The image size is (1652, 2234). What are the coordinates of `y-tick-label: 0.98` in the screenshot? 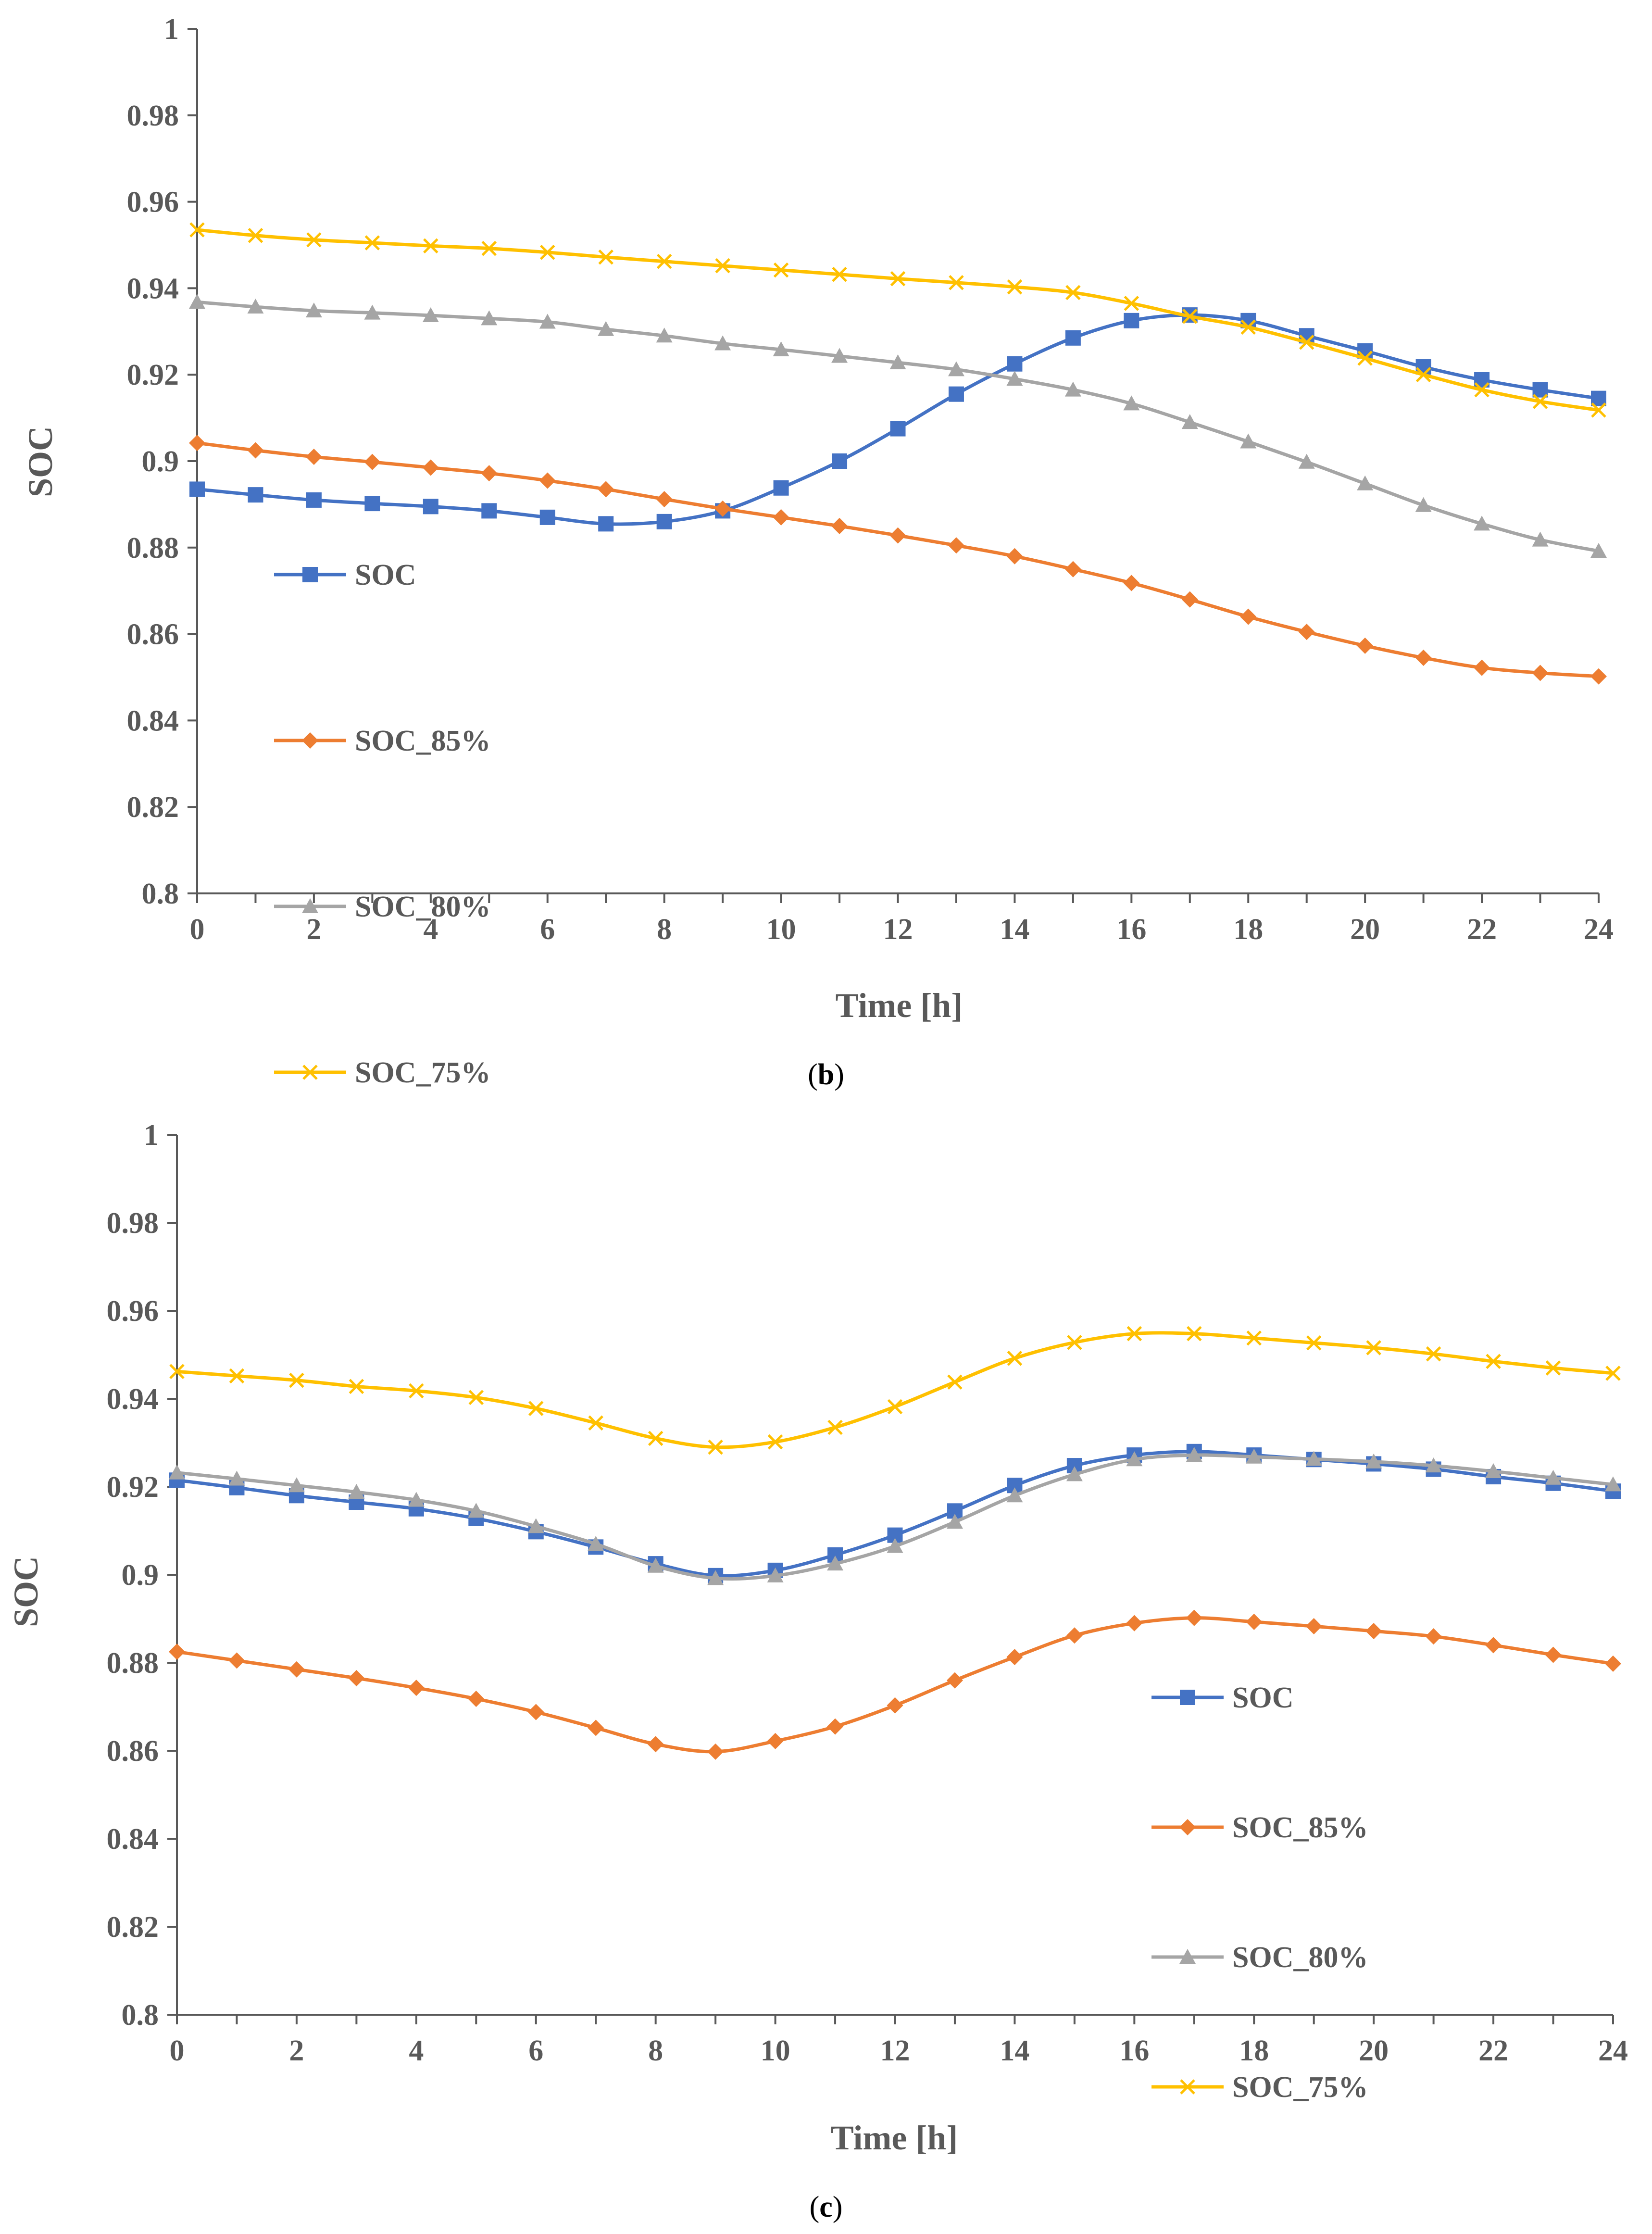 It's located at (133, 1223).